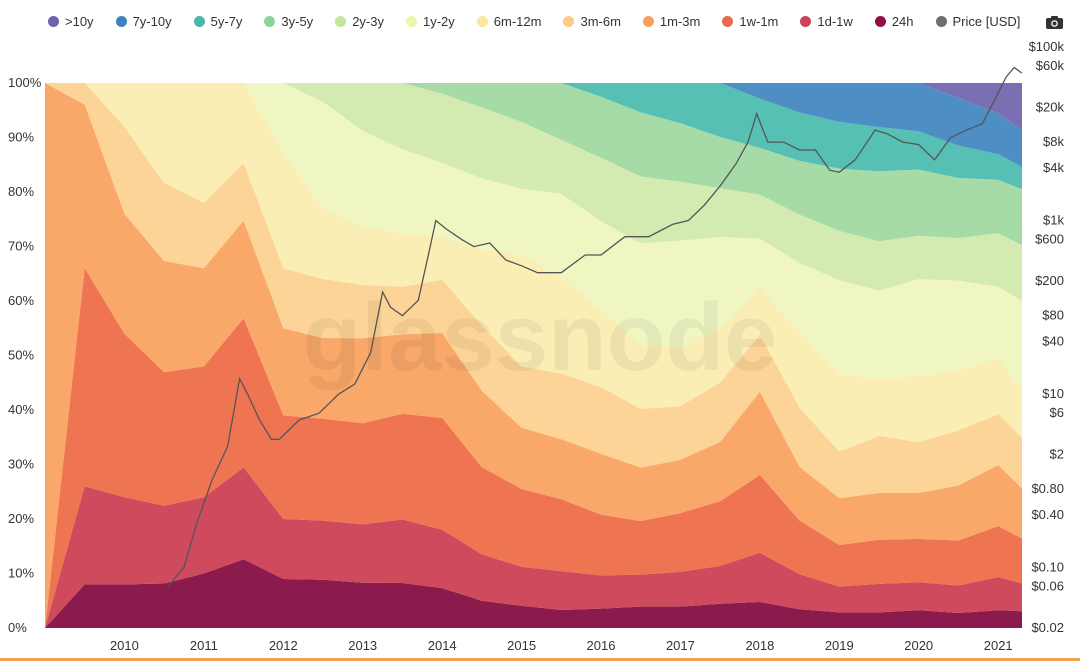 Image resolution: width=1080 pixels, height=661 pixels. Describe the element at coordinates (998, 645) in the screenshot. I see `x-tick-label: 2021` at that location.